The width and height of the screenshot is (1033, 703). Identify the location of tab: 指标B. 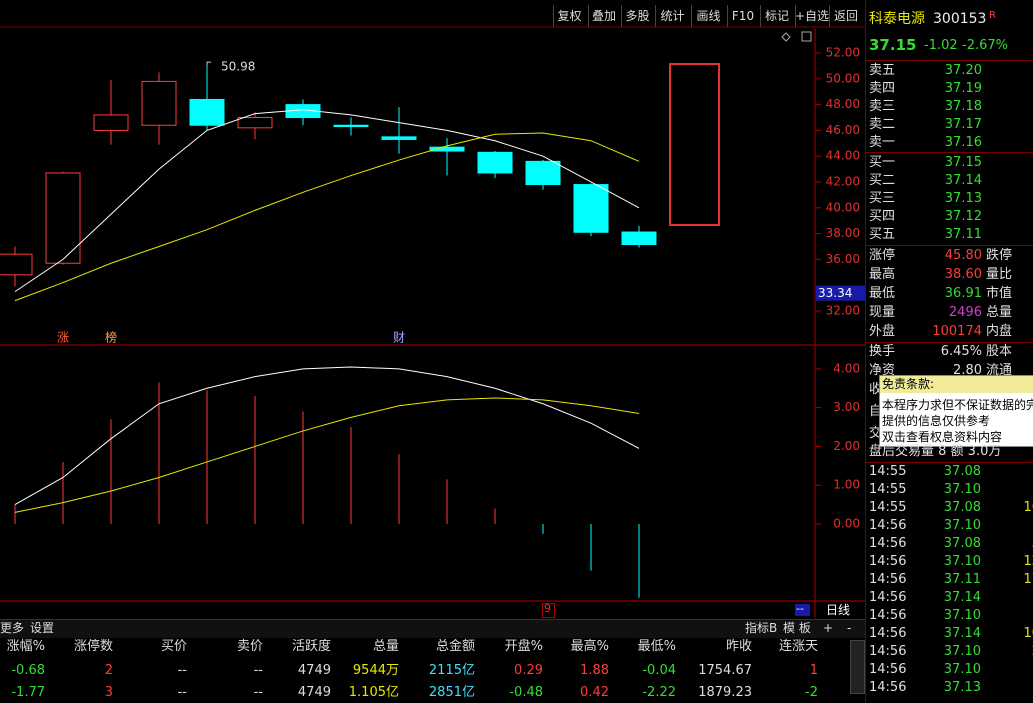
(761, 628).